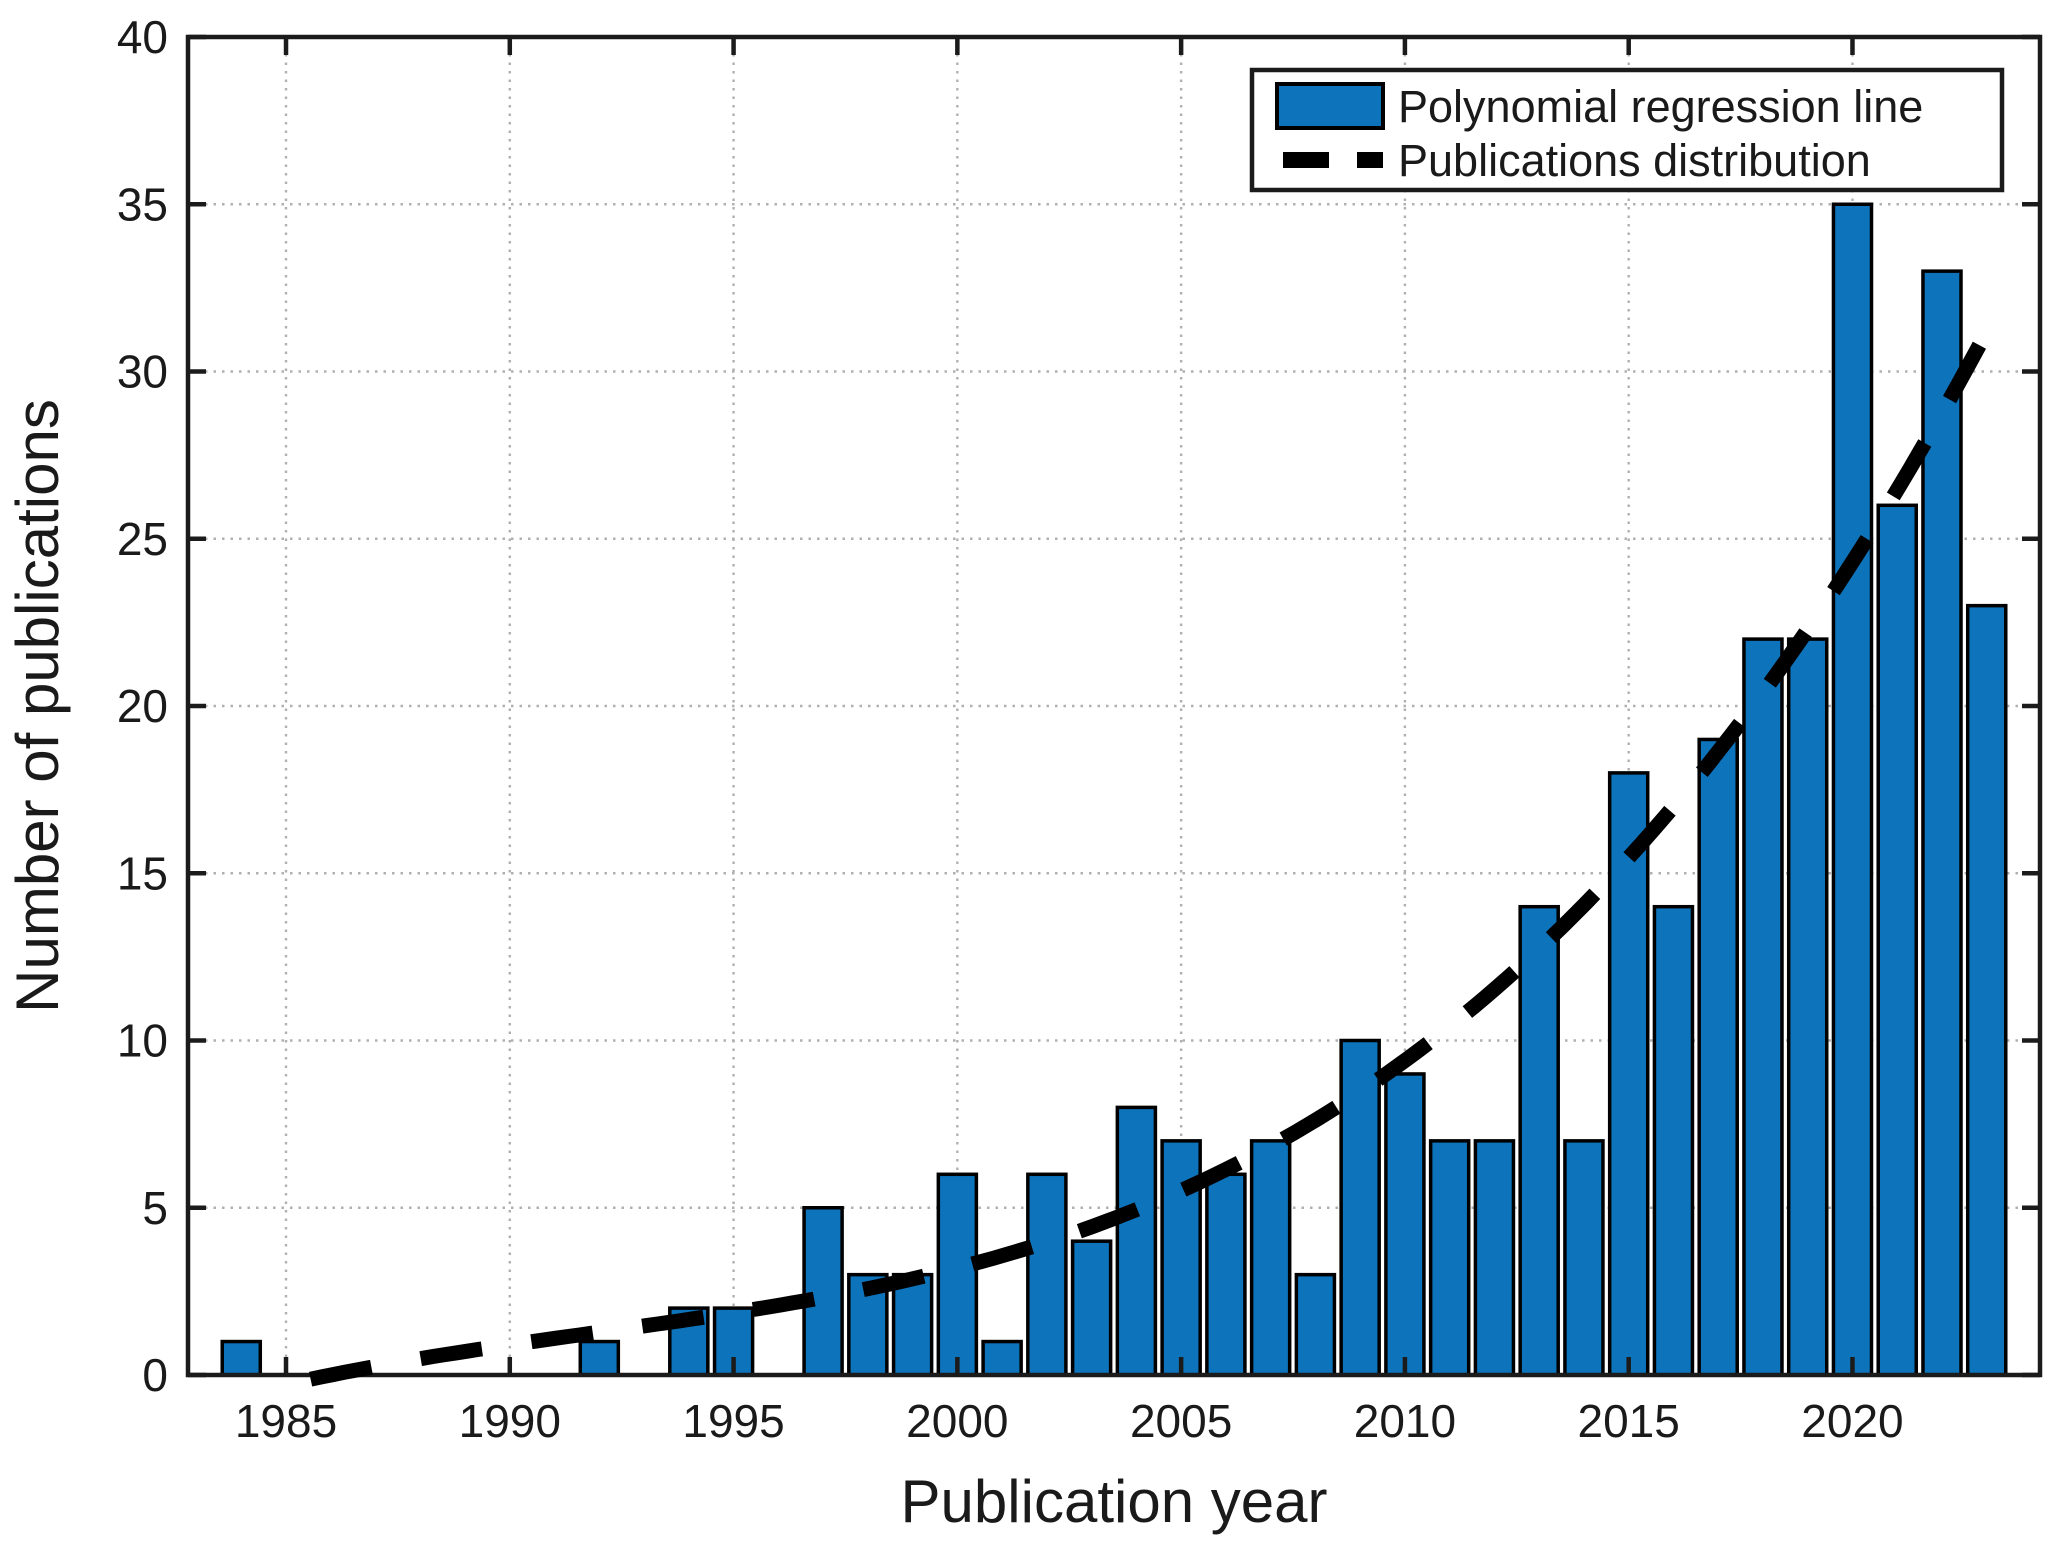  What do you see at coordinates (1270, 1258) in the screenshot?
I see `bar-2007` at bounding box center [1270, 1258].